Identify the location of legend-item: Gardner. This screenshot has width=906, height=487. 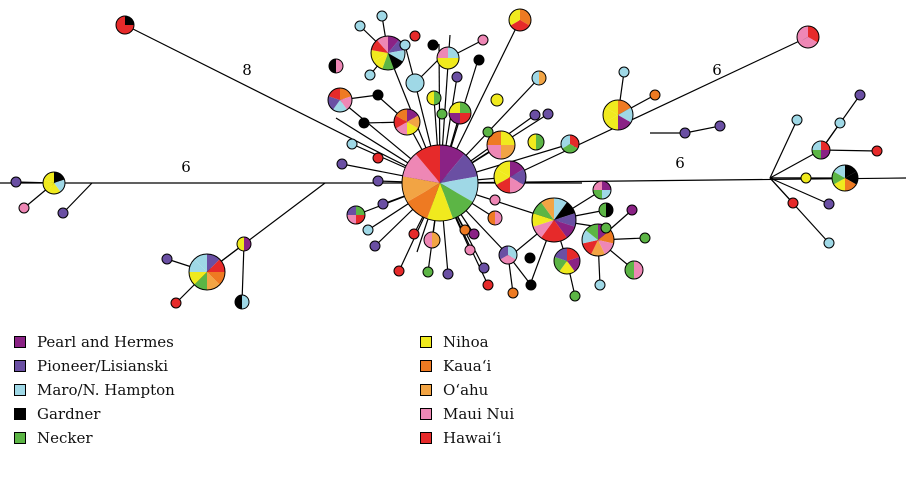
(94, 414).